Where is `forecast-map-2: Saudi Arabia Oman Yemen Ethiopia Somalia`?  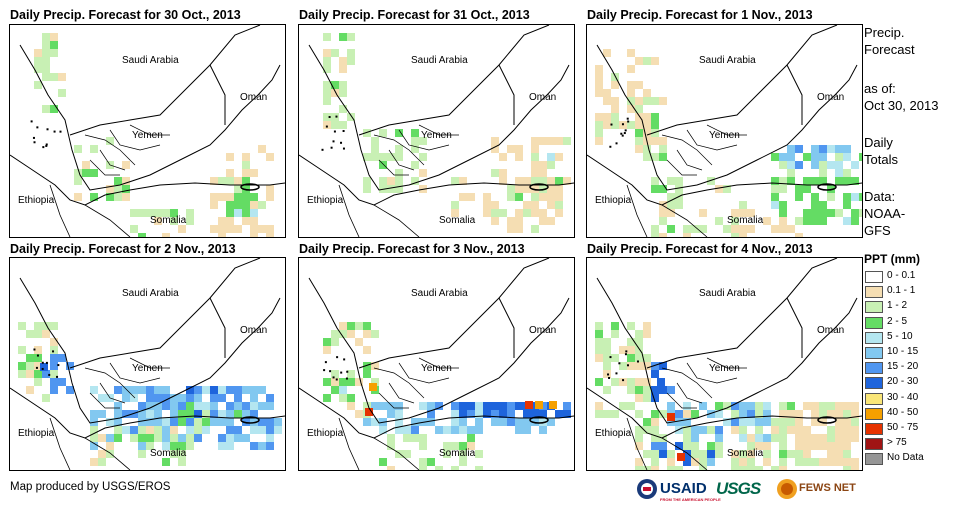
forecast-map-2: Saudi Arabia Oman Yemen Ethiopia Somalia is located at coordinates (436, 131).